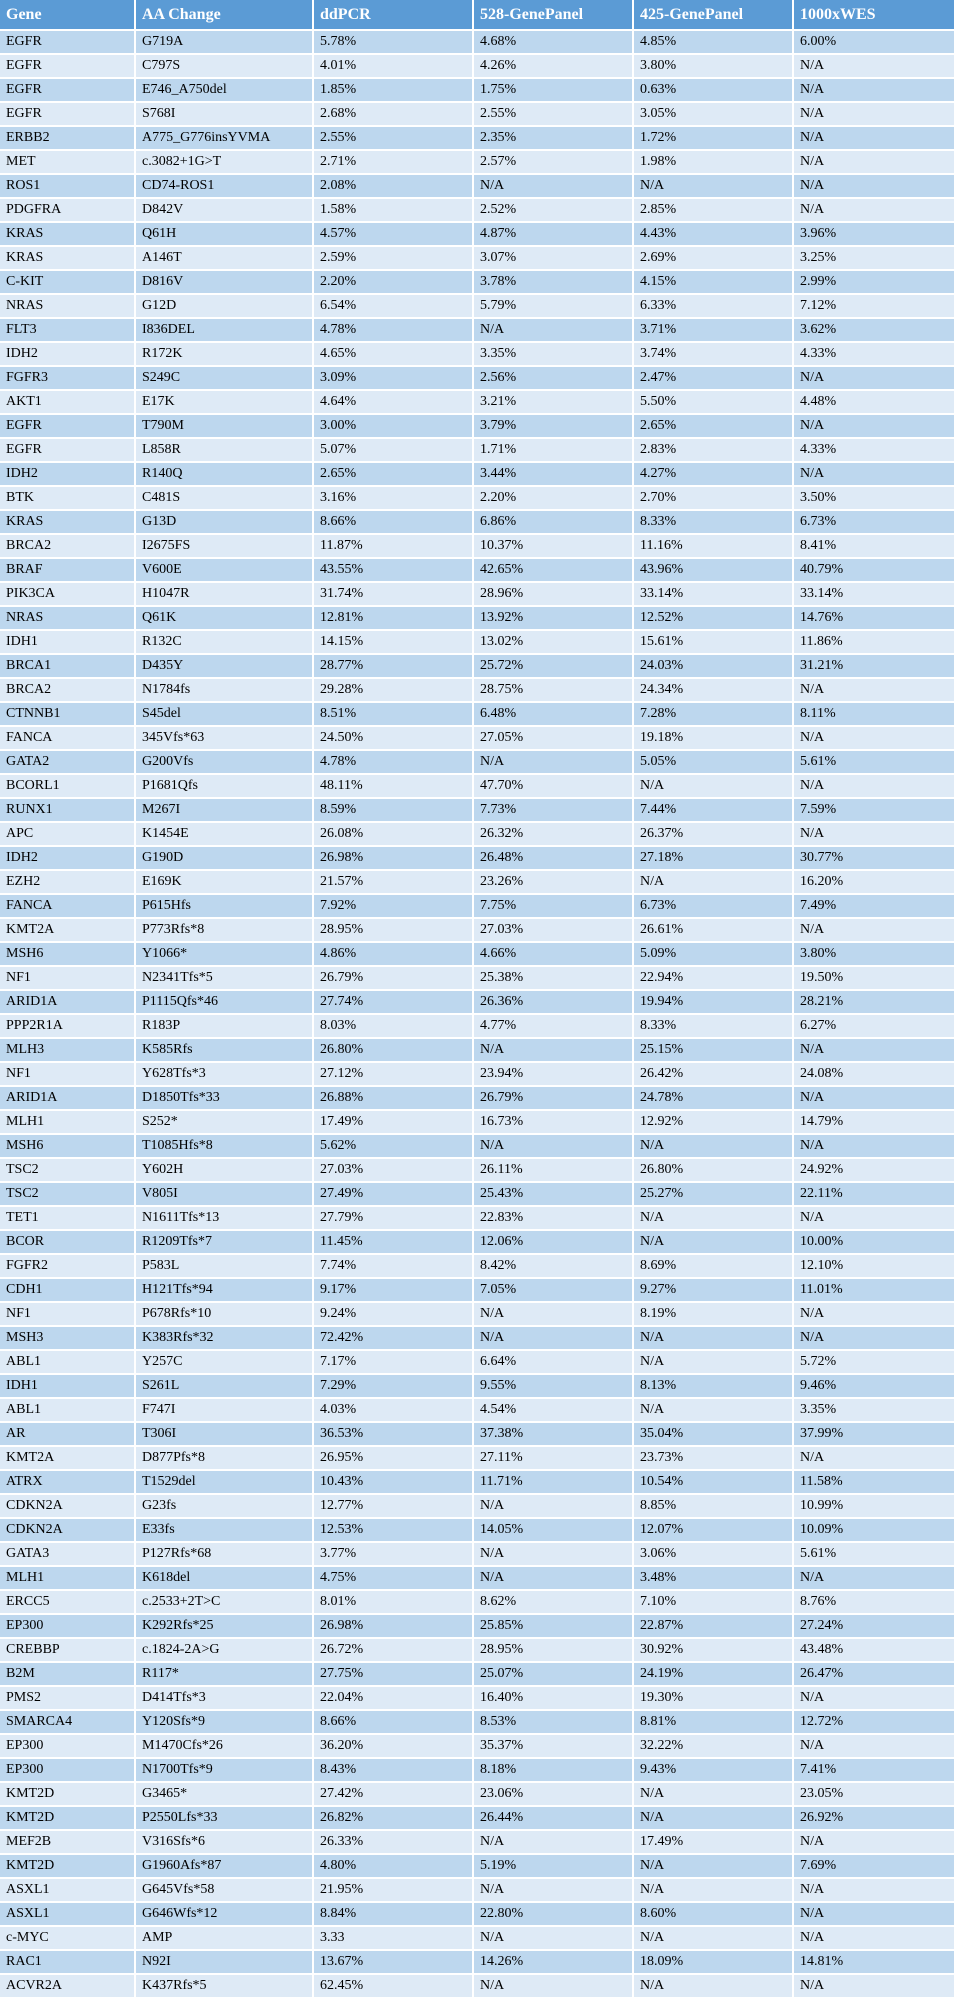 This screenshot has height=1999, width=954. I want to click on table-row: EP300 M1470Cfs*26 36.20% 35.37% 32.22% N/A, so click(477, 1746).